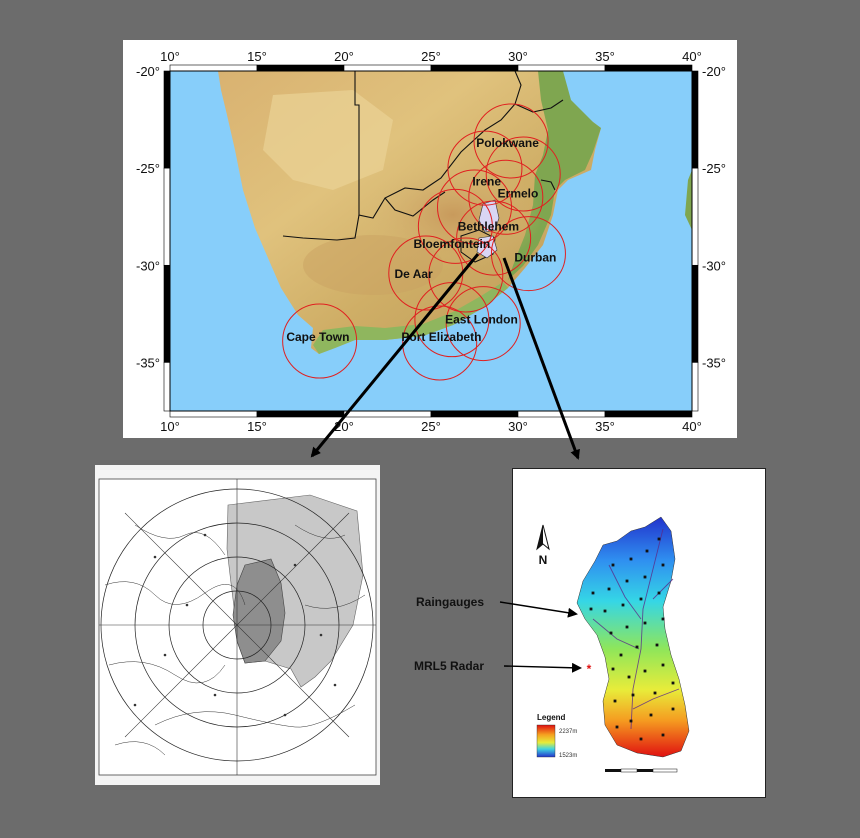 This screenshot has width=860, height=838. What do you see at coordinates (543, 560) in the screenshot?
I see `north-label: N` at bounding box center [543, 560].